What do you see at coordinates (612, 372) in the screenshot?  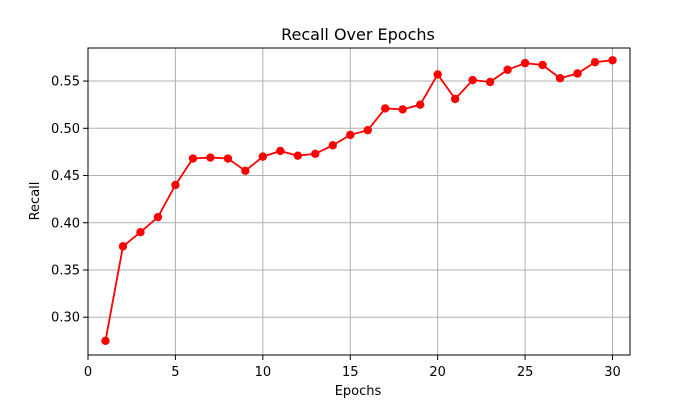 I see `x-tick-label-6: 30` at bounding box center [612, 372].